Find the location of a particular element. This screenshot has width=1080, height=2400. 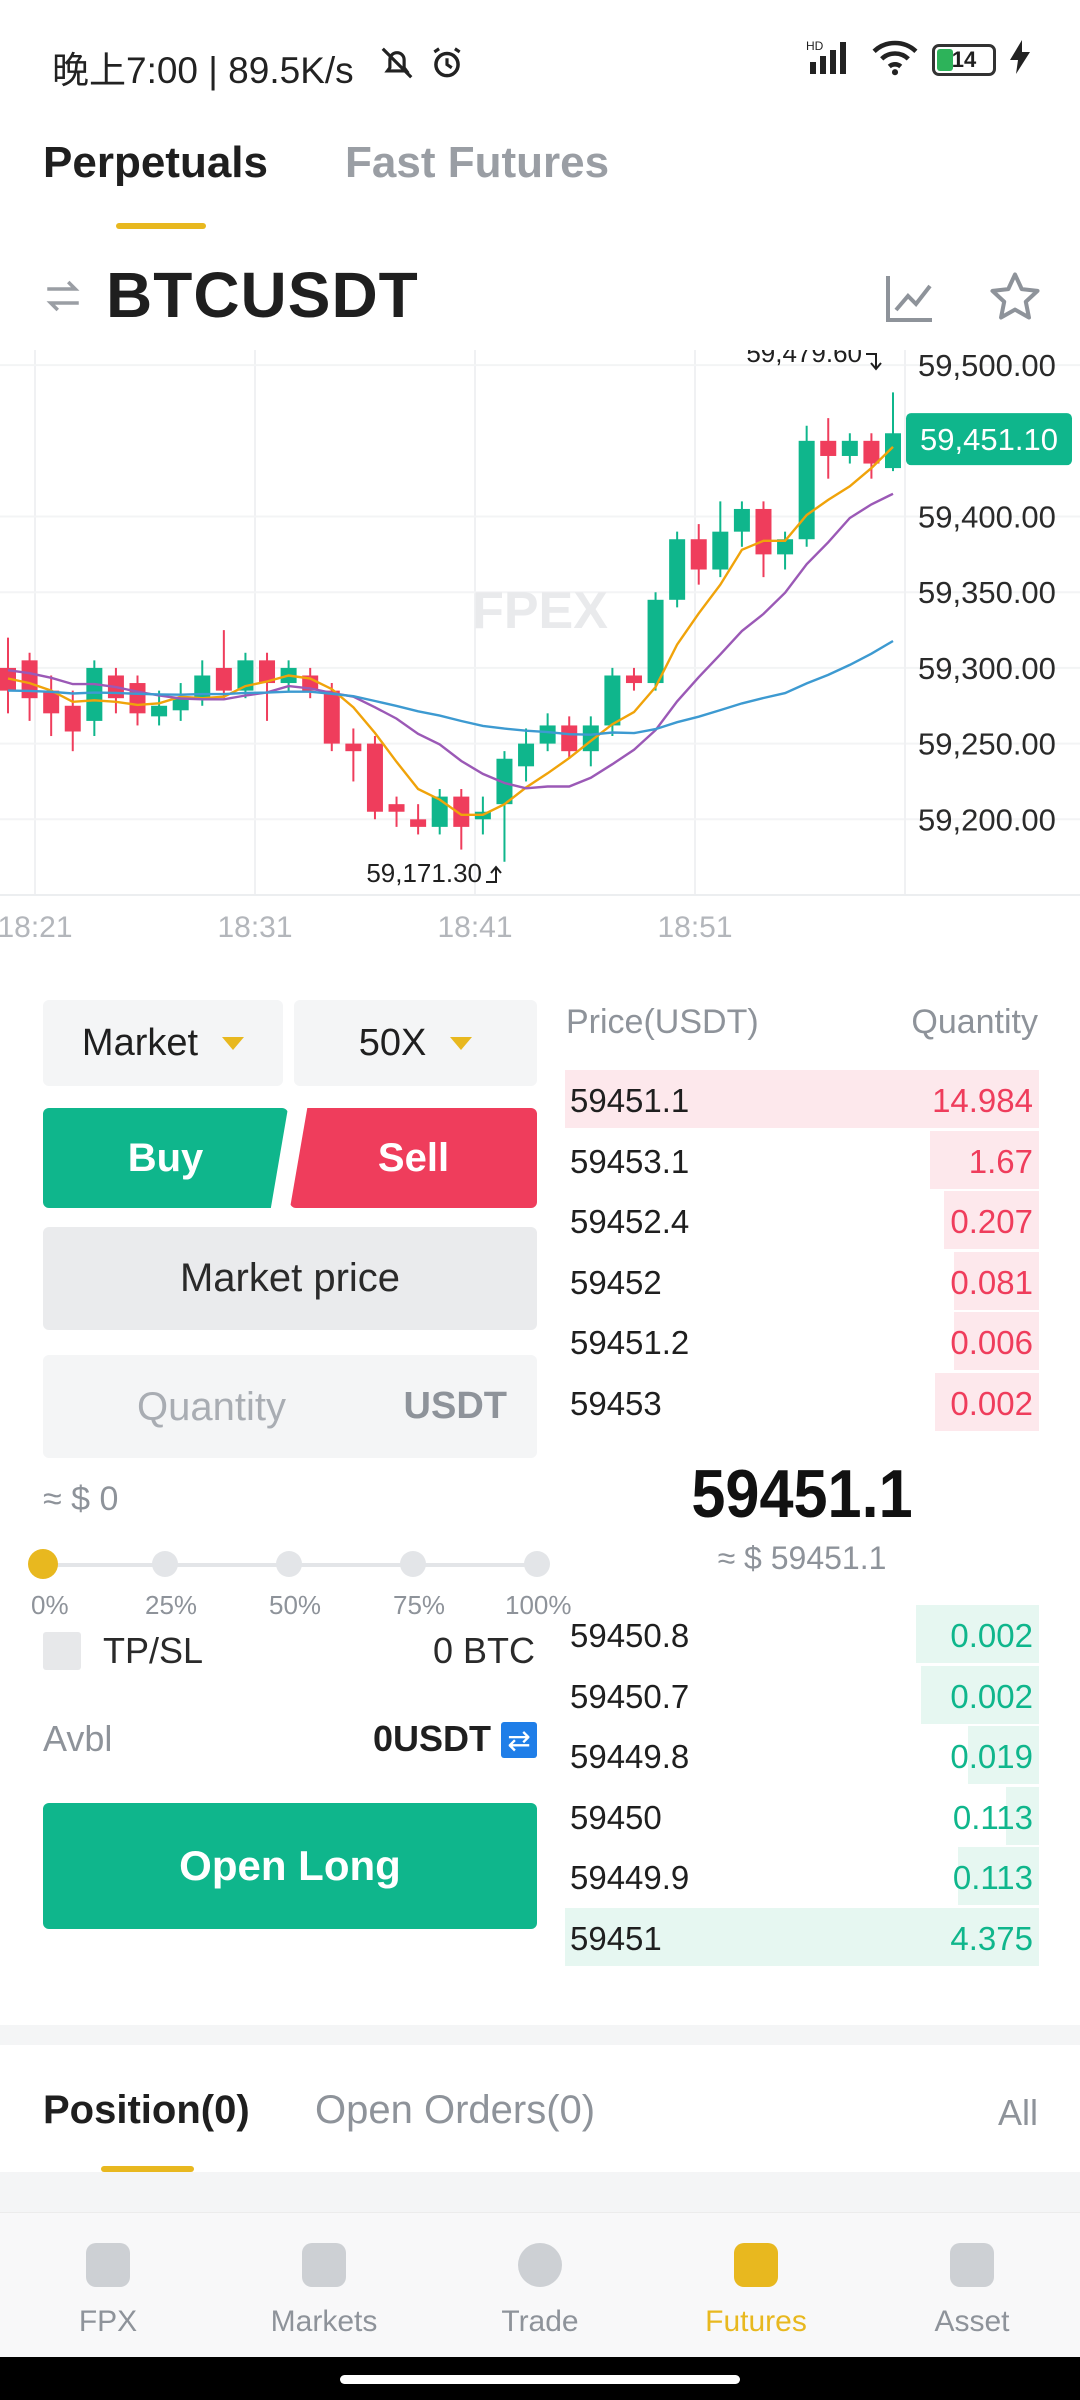

nav-futures: Futures is located at coordinates (756, 2285).